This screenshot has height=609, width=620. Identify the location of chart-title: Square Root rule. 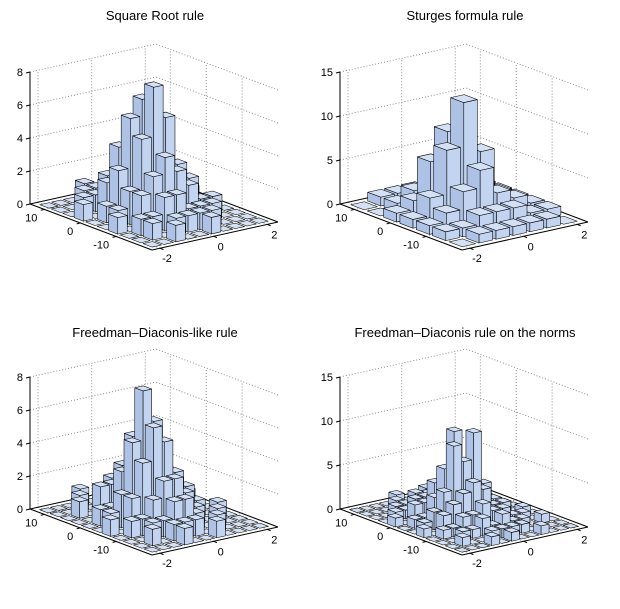
(155, 15).